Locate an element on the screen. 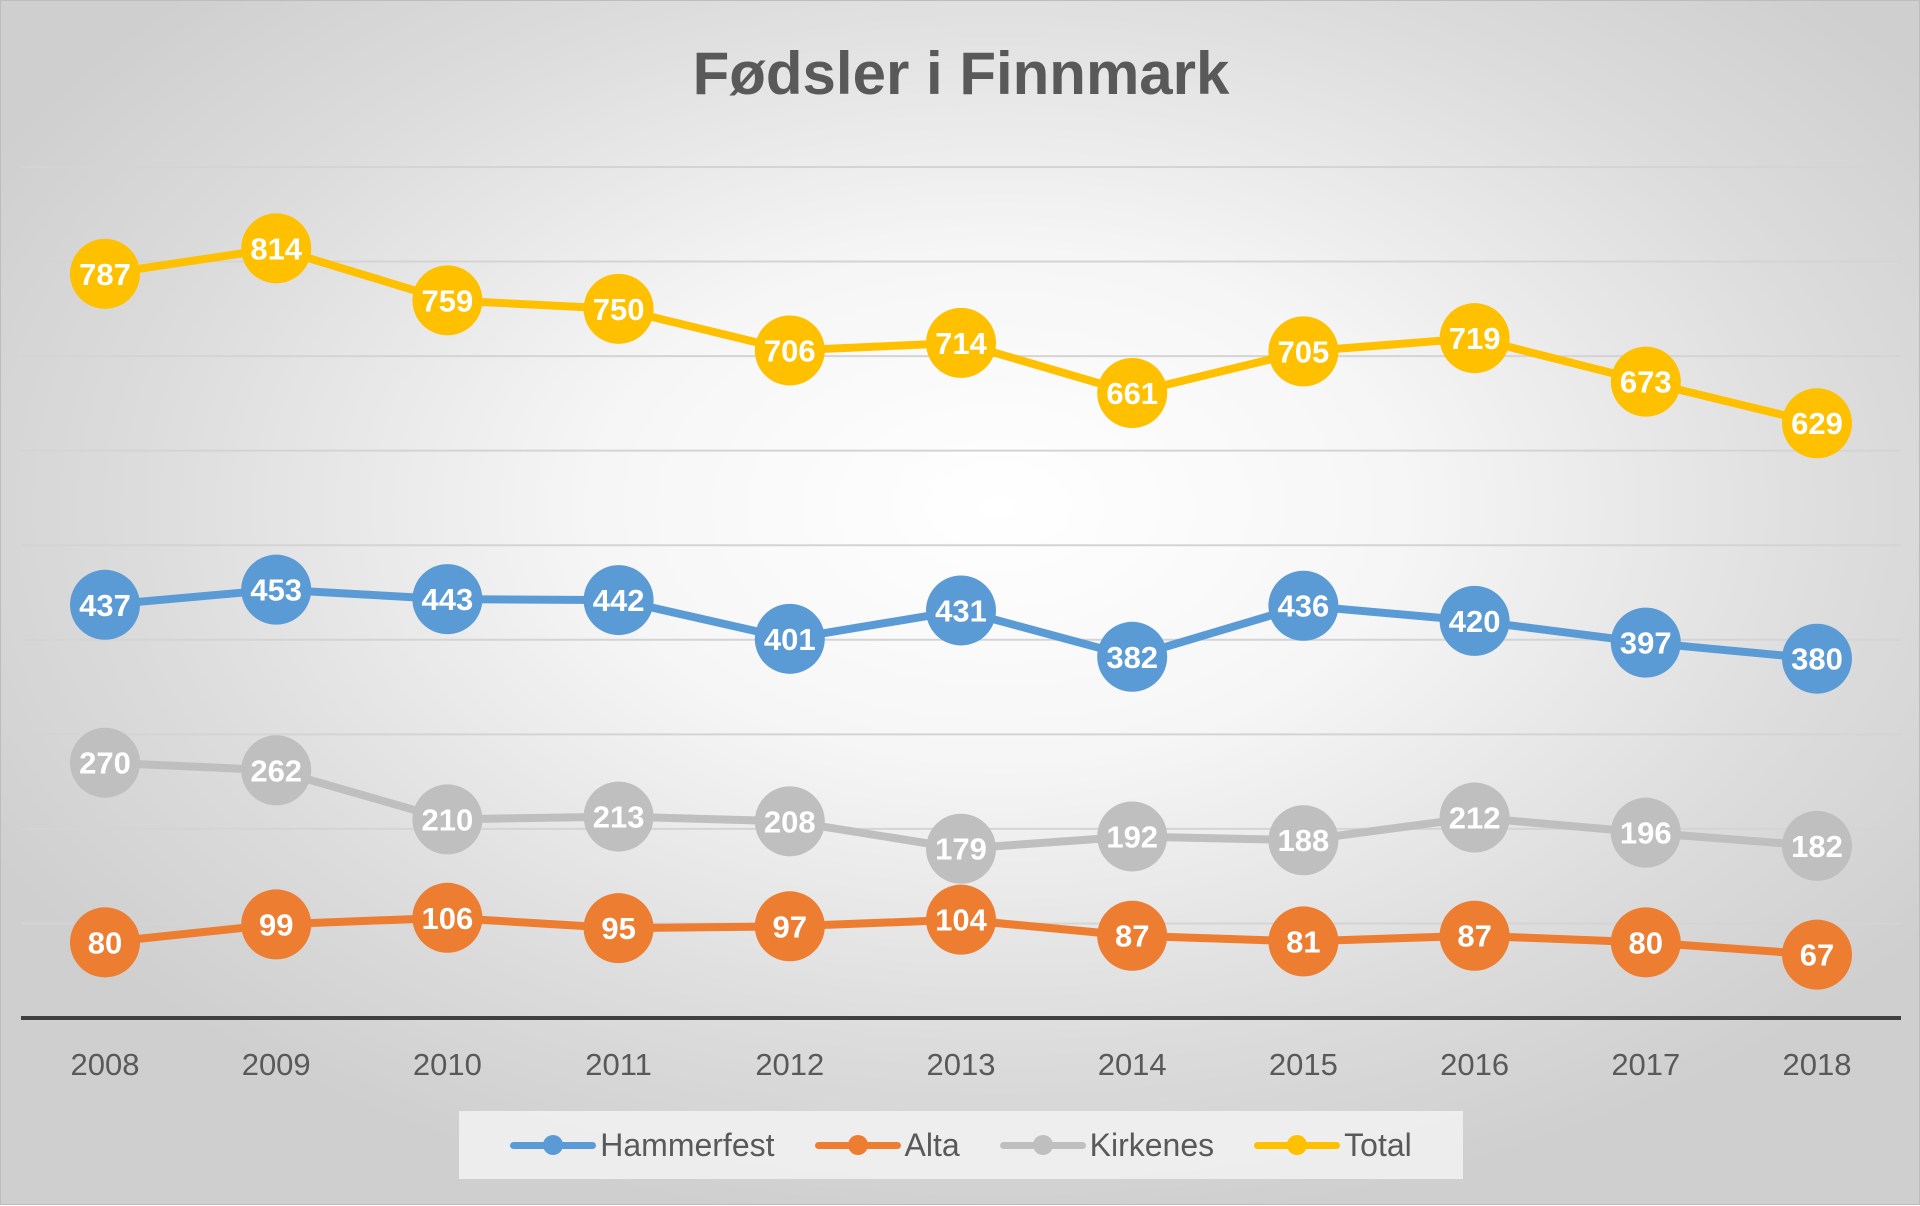  data-label-total: 673 is located at coordinates (1646, 382).